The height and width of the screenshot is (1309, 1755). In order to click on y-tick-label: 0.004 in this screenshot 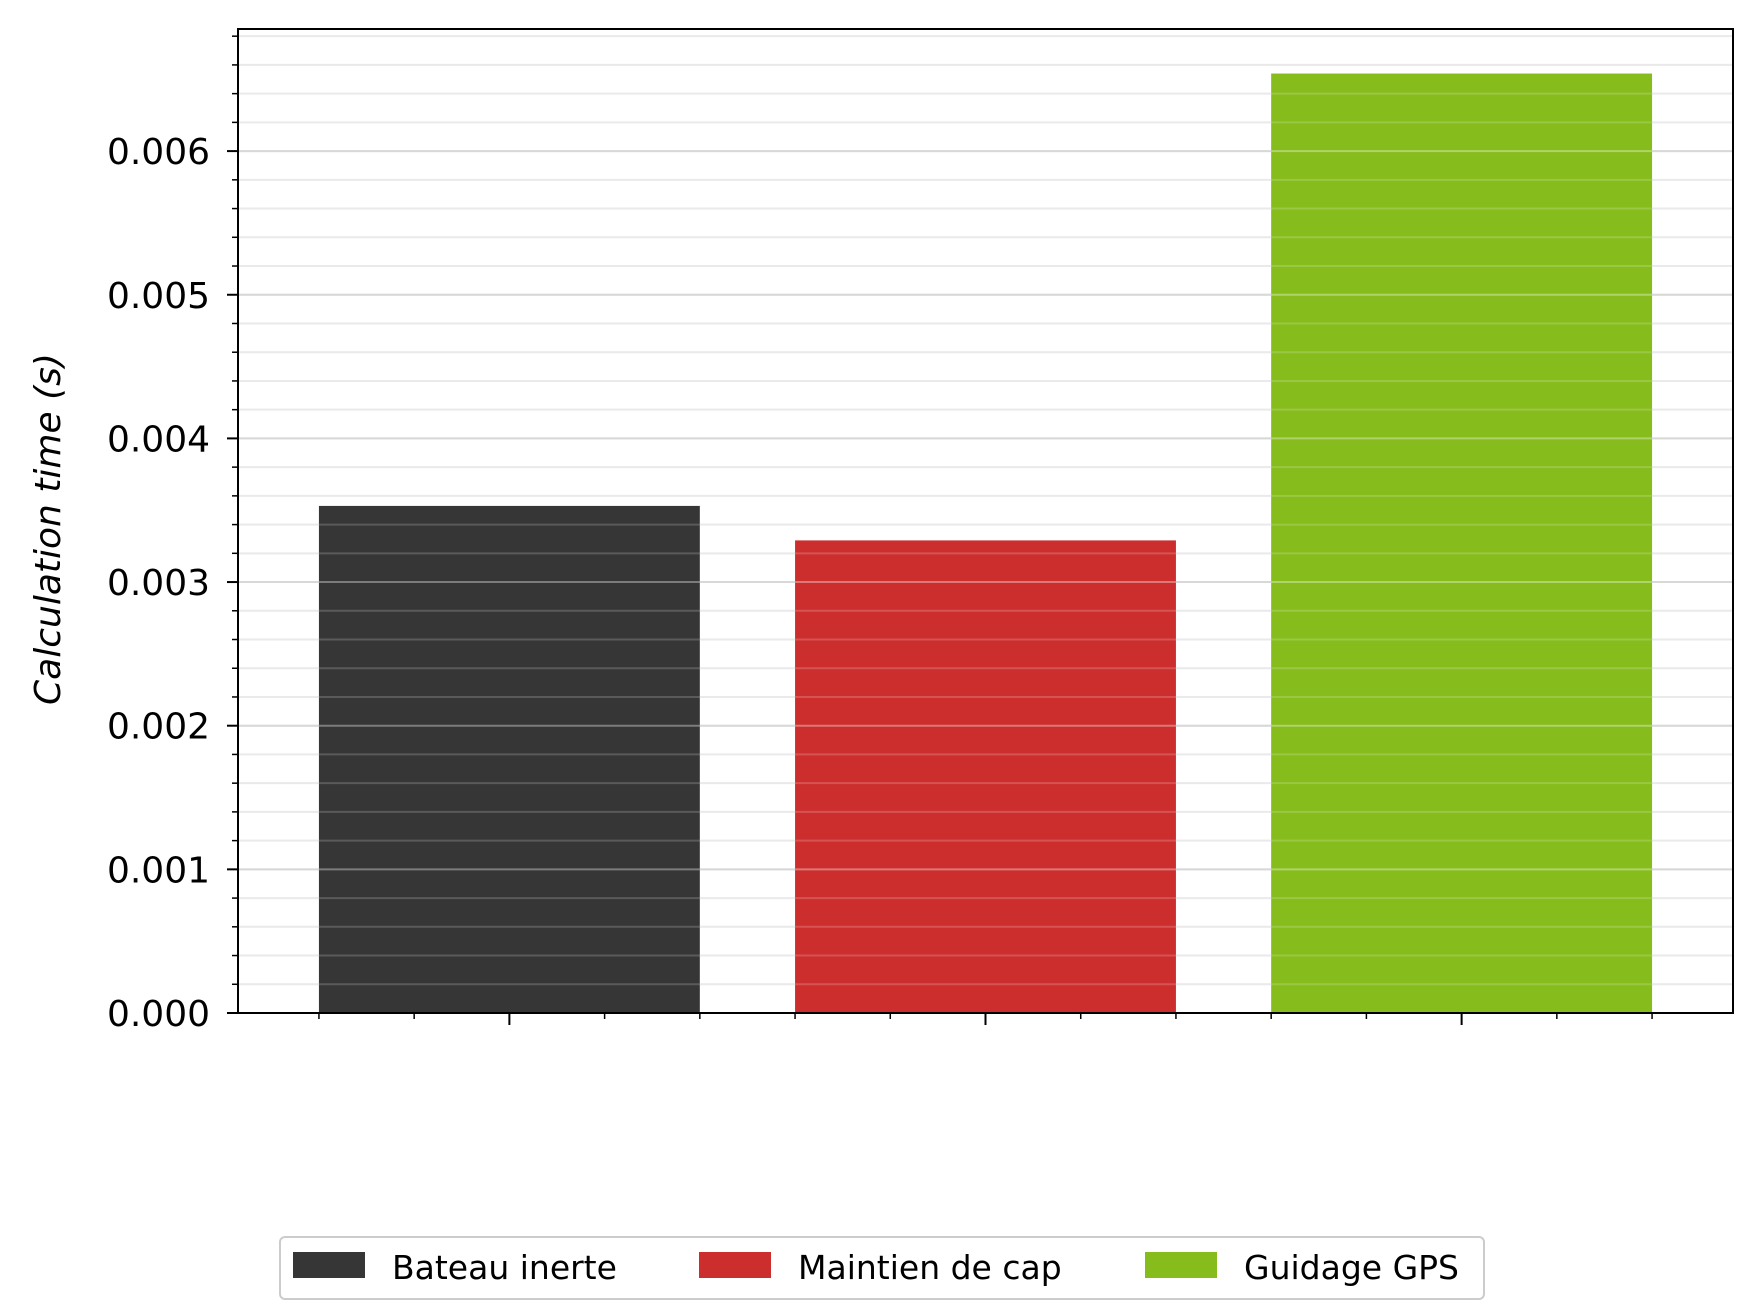, I will do `click(158, 439)`.